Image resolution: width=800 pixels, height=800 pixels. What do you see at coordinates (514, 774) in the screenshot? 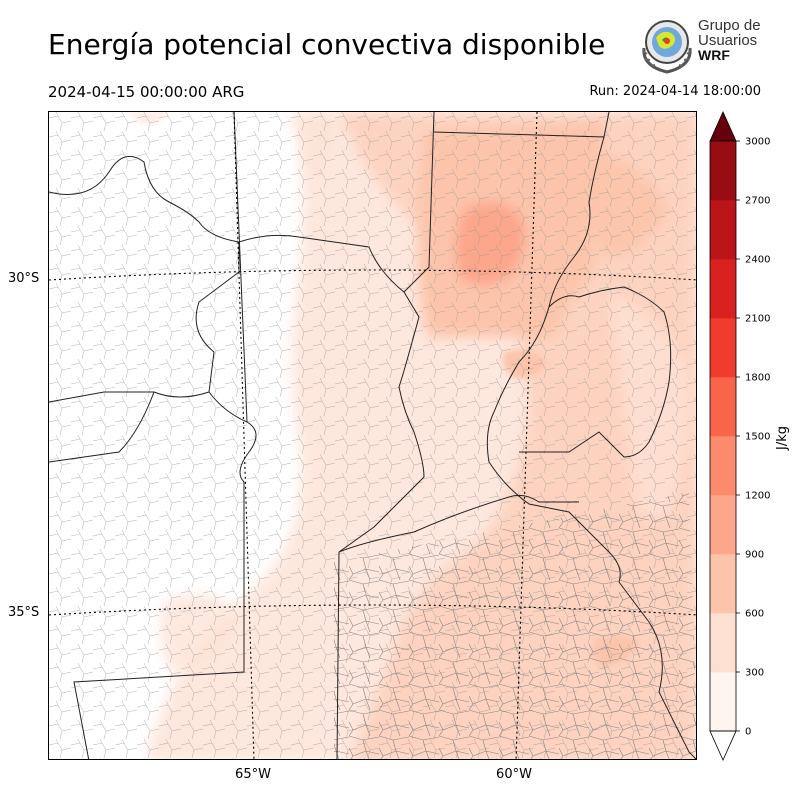
I see `lon-label-60w: 60°W` at bounding box center [514, 774].